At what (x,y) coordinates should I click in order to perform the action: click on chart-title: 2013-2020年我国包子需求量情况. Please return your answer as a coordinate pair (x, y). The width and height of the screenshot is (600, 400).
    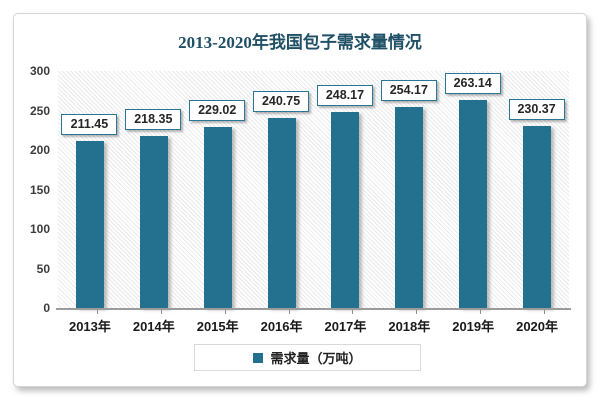
    Looking at the image, I should click on (300, 42).